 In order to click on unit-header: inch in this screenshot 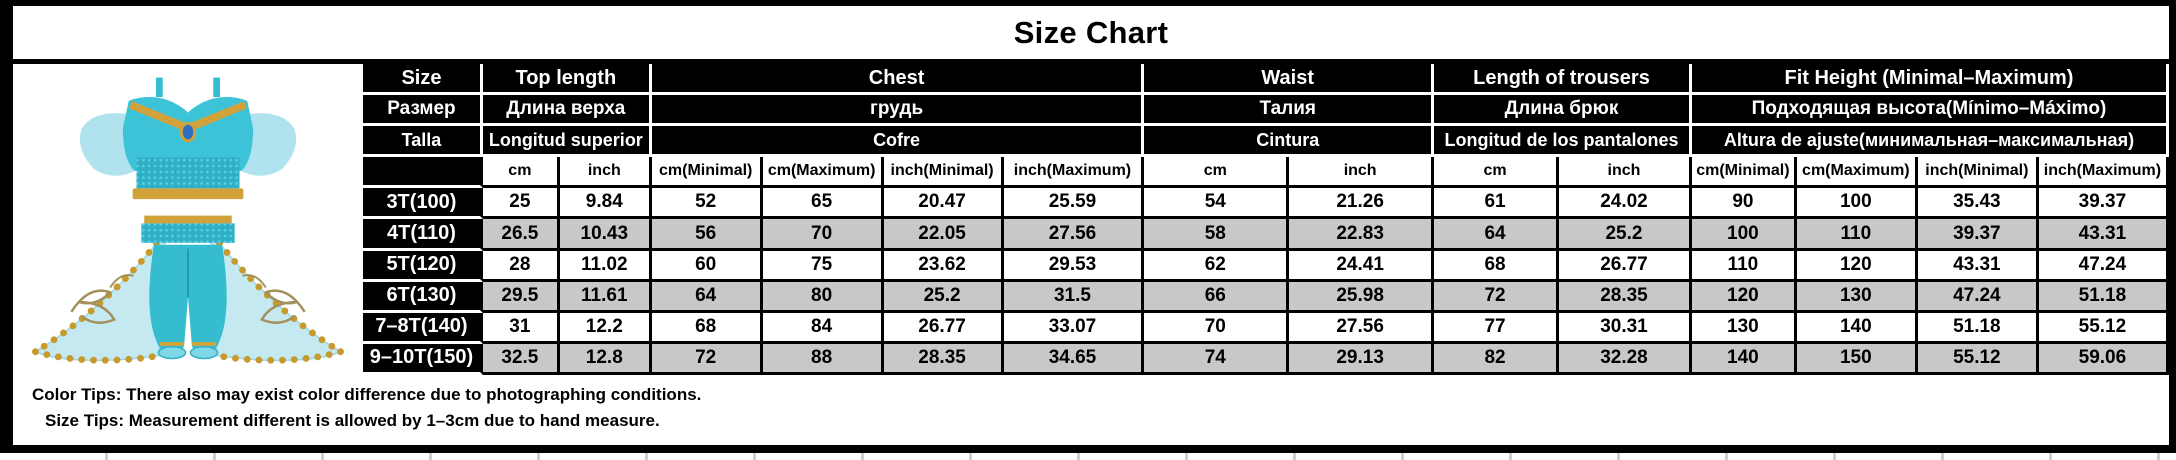, I will do `click(1625, 173)`.